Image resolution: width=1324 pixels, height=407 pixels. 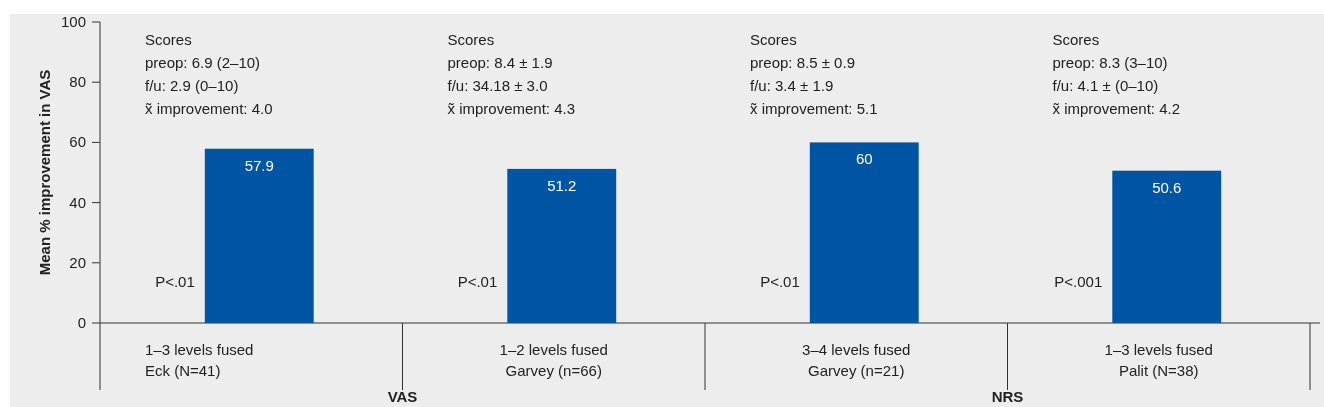 I want to click on x-tick-label: 3–4 levels fused Garvey (n=21), so click(x=856, y=360).